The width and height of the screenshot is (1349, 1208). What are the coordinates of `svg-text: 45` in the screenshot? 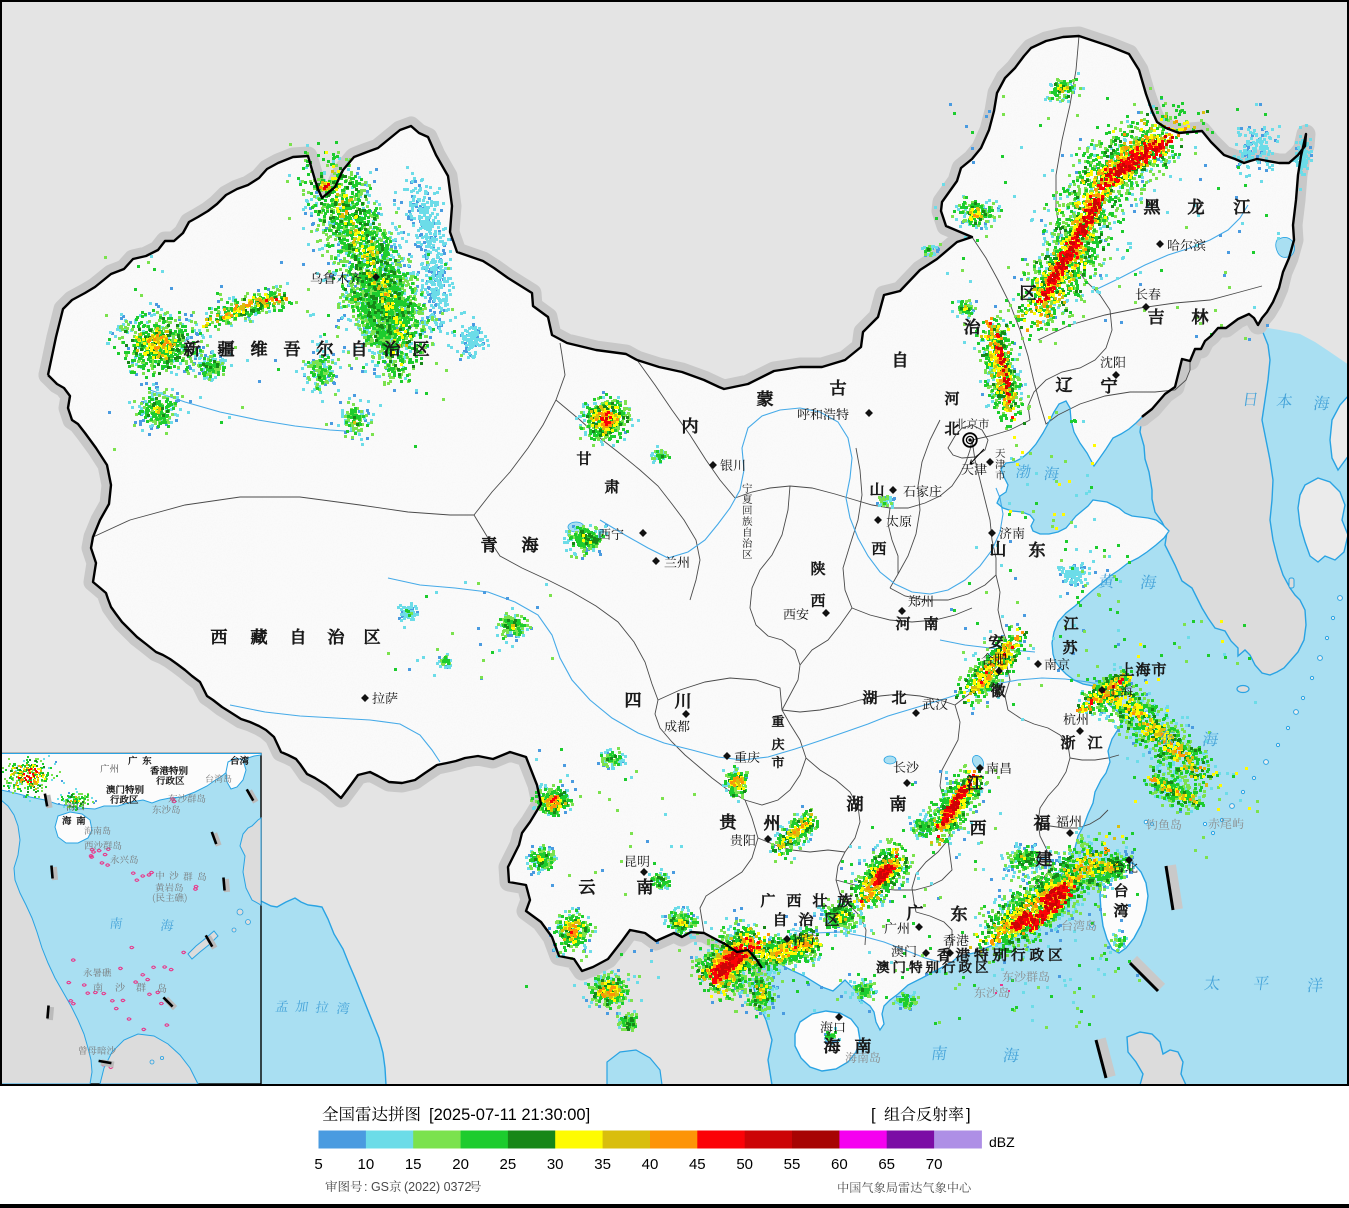 It's located at (697, 1164).